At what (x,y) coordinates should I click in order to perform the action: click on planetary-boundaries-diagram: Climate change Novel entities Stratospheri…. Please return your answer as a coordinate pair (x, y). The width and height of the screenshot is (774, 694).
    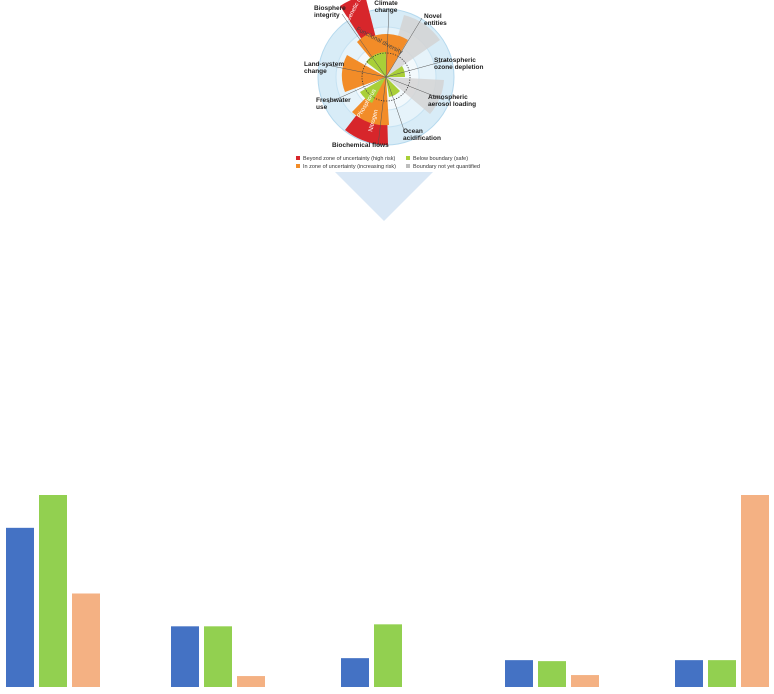
    Looking at the image, I should click on (390, 110).